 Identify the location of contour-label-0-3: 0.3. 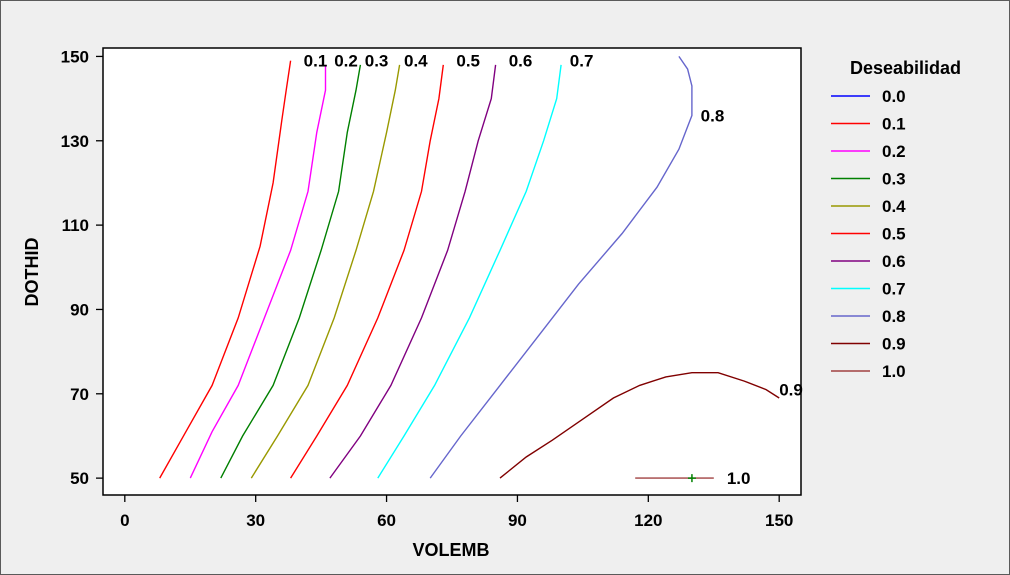
(377, 61).